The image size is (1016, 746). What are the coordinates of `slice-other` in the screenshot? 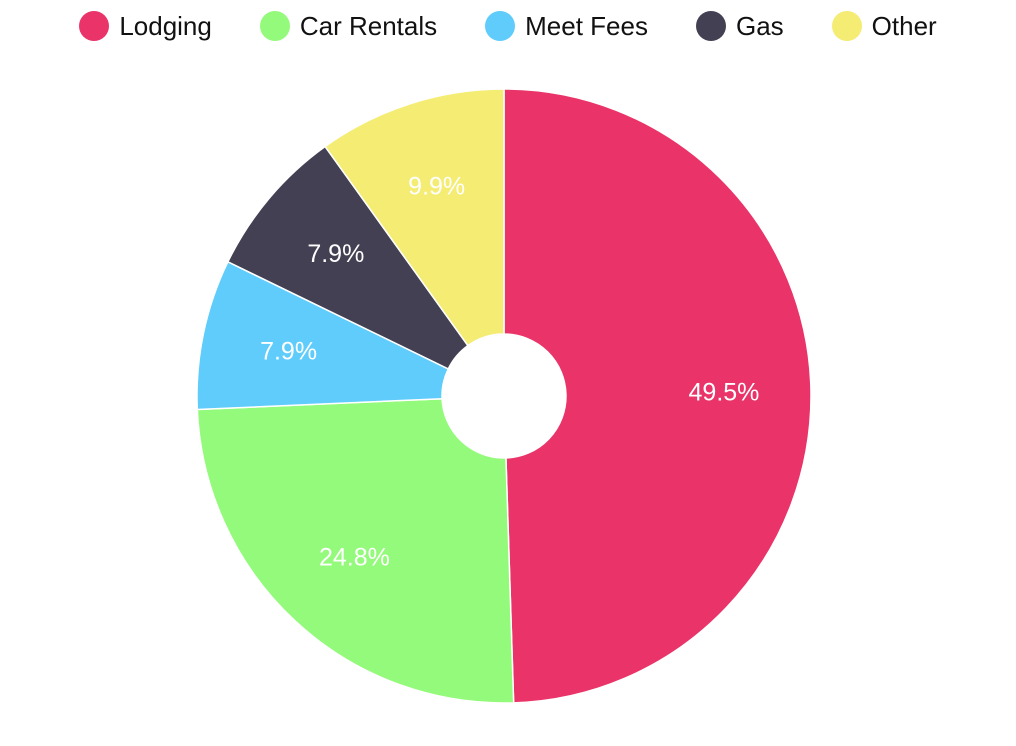 It's located at (414, 217).